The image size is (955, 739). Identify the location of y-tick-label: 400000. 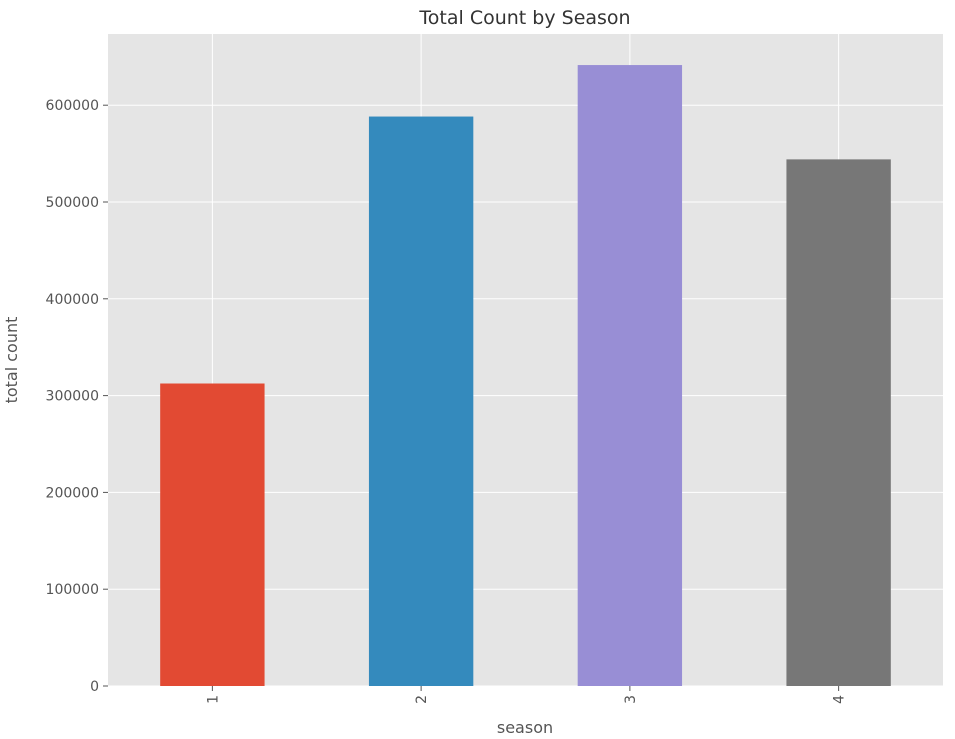
(72, 300).